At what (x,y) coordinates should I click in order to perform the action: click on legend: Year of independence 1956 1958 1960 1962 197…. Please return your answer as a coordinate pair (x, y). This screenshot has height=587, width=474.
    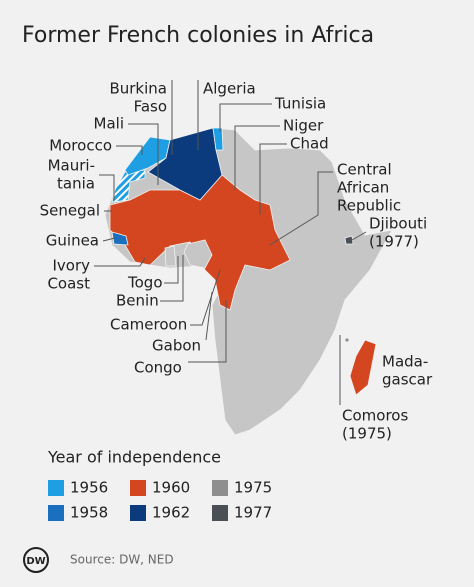
    Looking at the image, I should click on (159, 485).